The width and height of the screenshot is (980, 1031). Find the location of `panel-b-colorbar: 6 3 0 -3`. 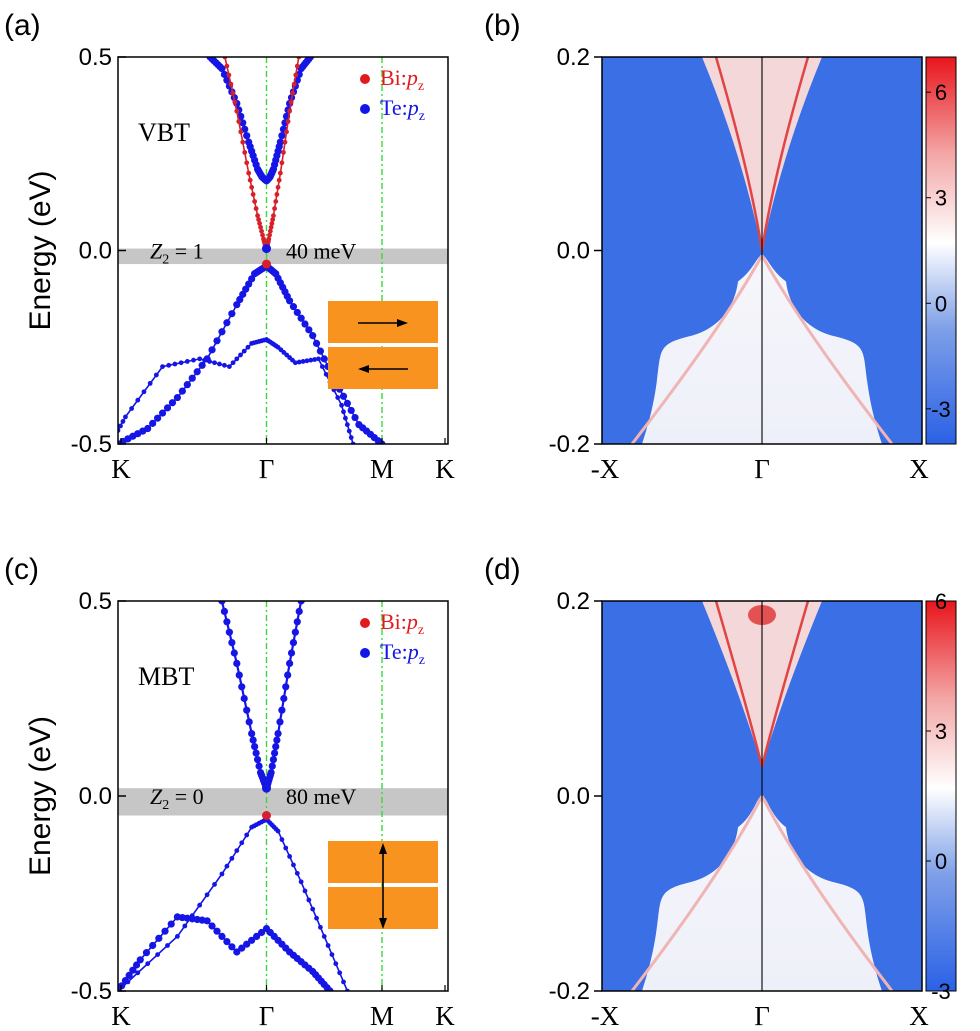

panel-b-colorbar: 6 3 0 -3 is located at coordinates (941, 250).